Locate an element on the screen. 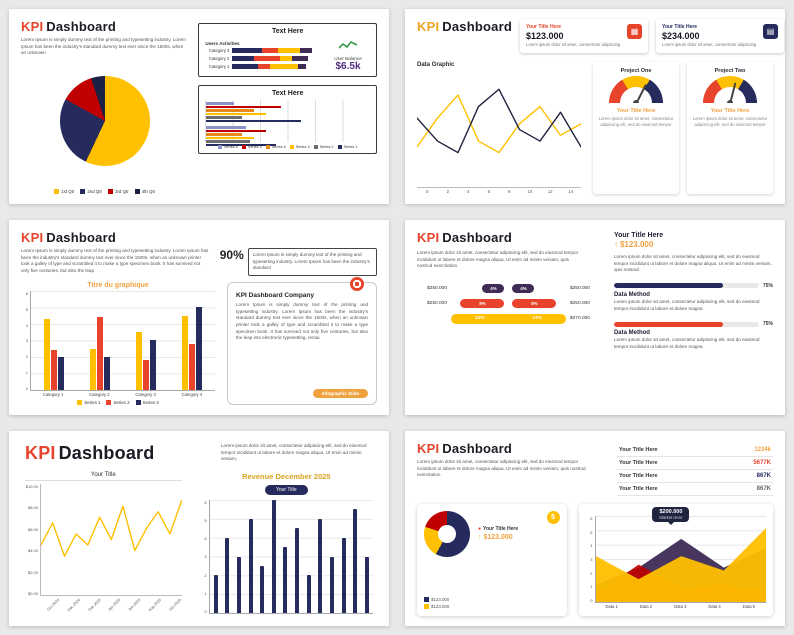 This screenshot has height=635, width=794. project-subtitle: Your Title Here is located at coordinates (730, 110).